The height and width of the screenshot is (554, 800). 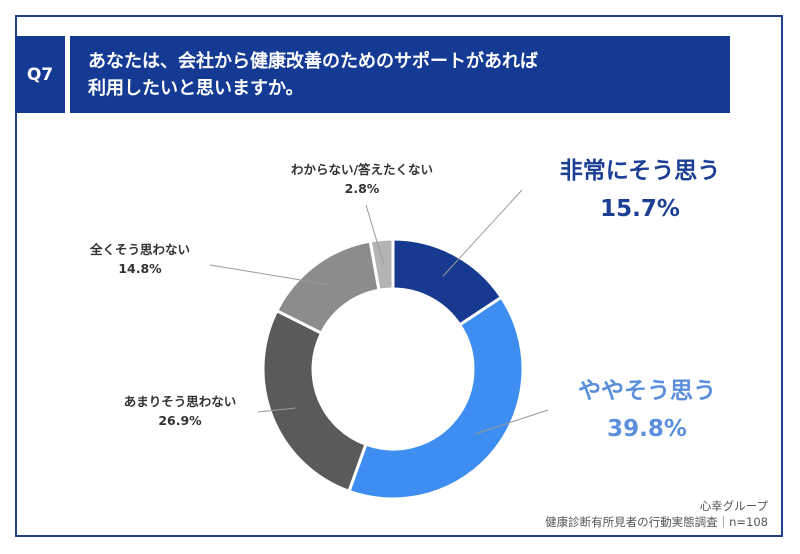 What do you see at coordinates (647, 391) in the screenshot?
I see `label-somewhat-category: ややそう思う` at bounding box center [647, 391].